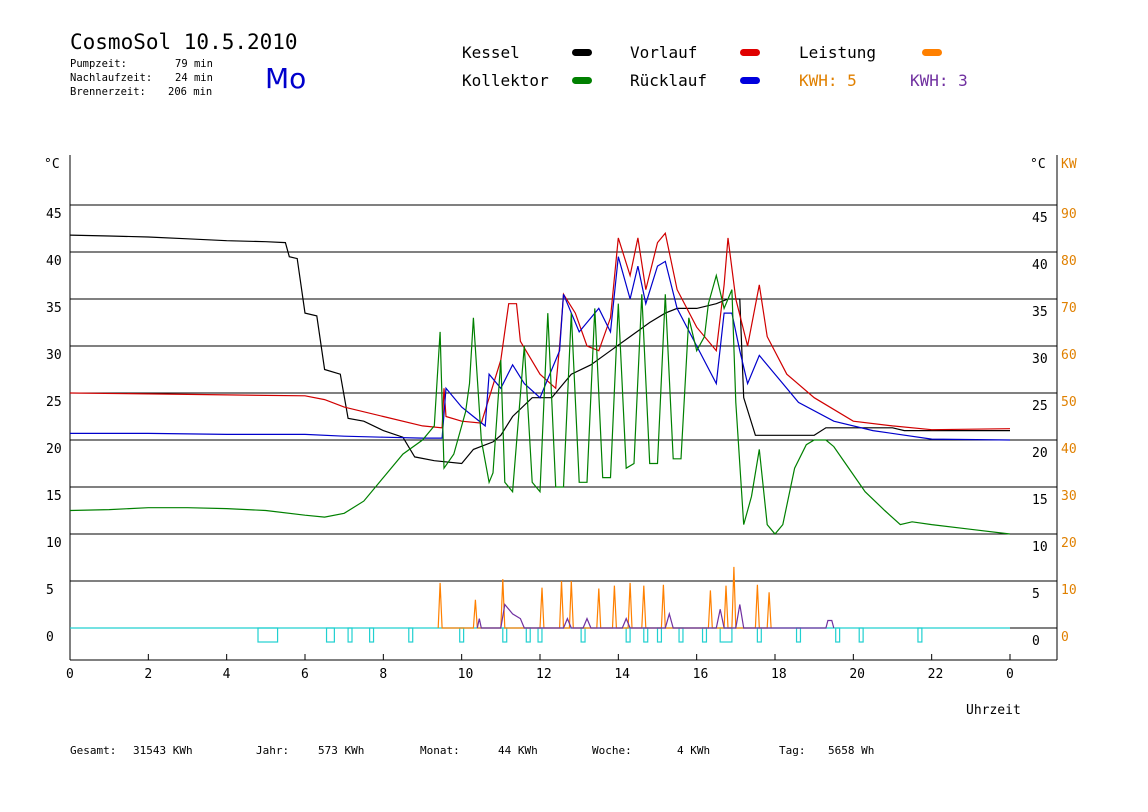 The image size is (1148, 812). What do you see at coordinates (54, 449) in the screenshot?
I see `y-tick-label: 20` at bounding box center [54, 449].